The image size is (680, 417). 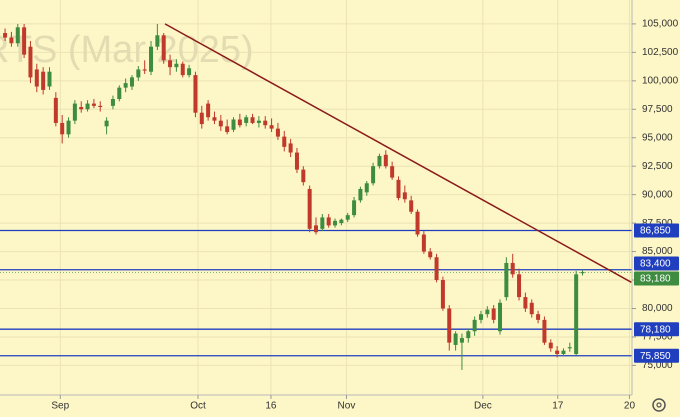 I want to click on settings-icon, so click(x=659, y=405).